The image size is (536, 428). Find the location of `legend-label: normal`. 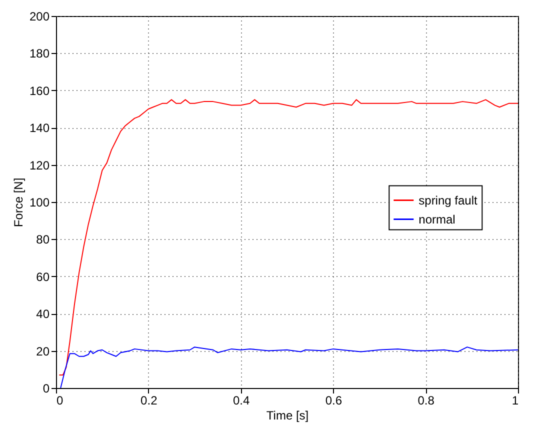

legend-label: normal is located at coordinates (437, 219).